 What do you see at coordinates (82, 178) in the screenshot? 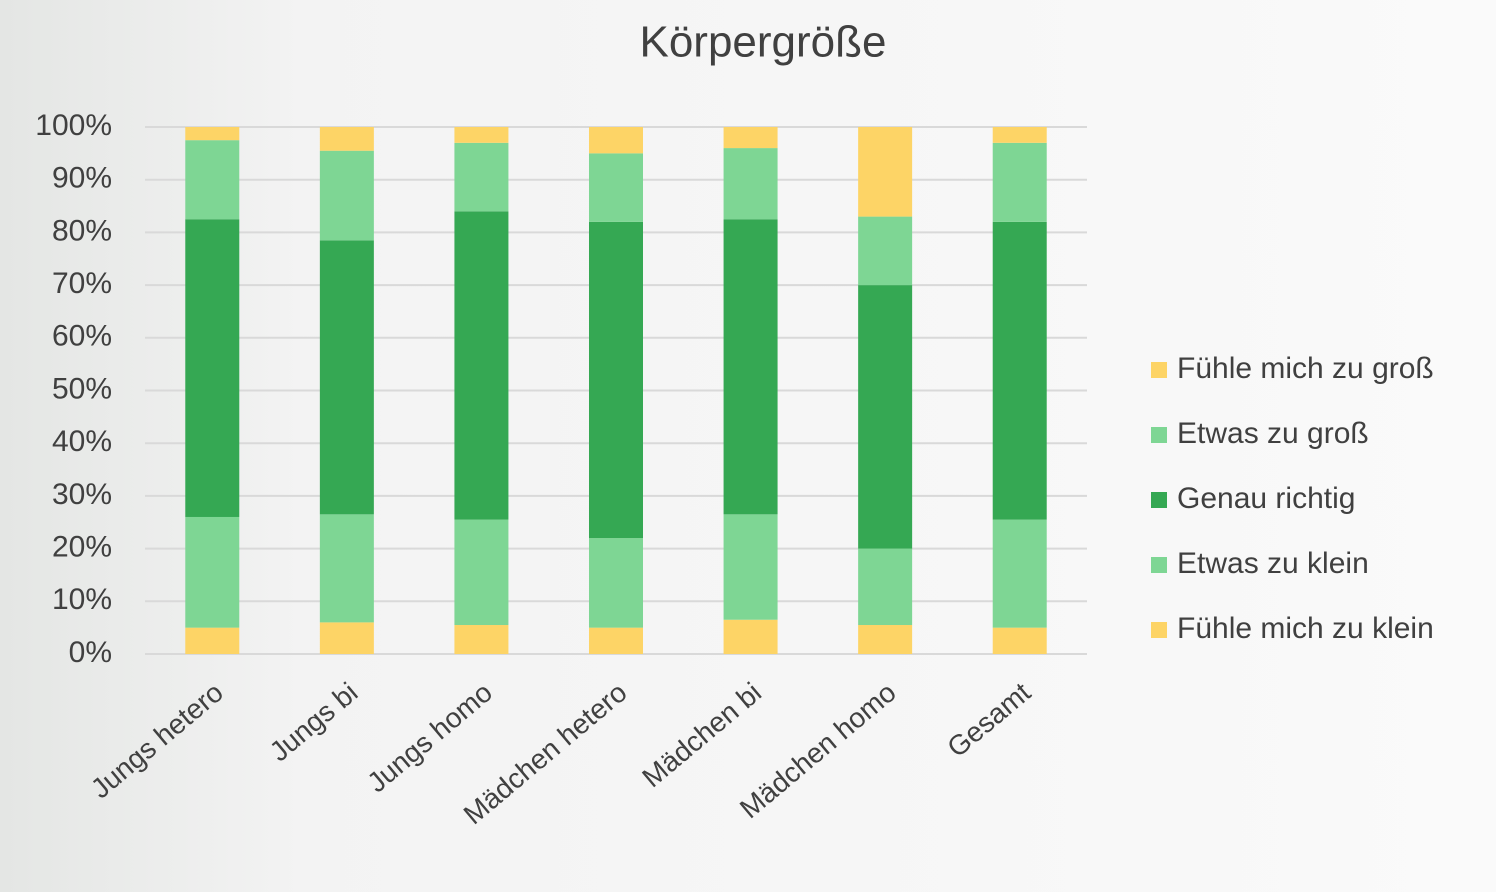
I see `y-tick-label: 90%` at bounding box center [82, 178].